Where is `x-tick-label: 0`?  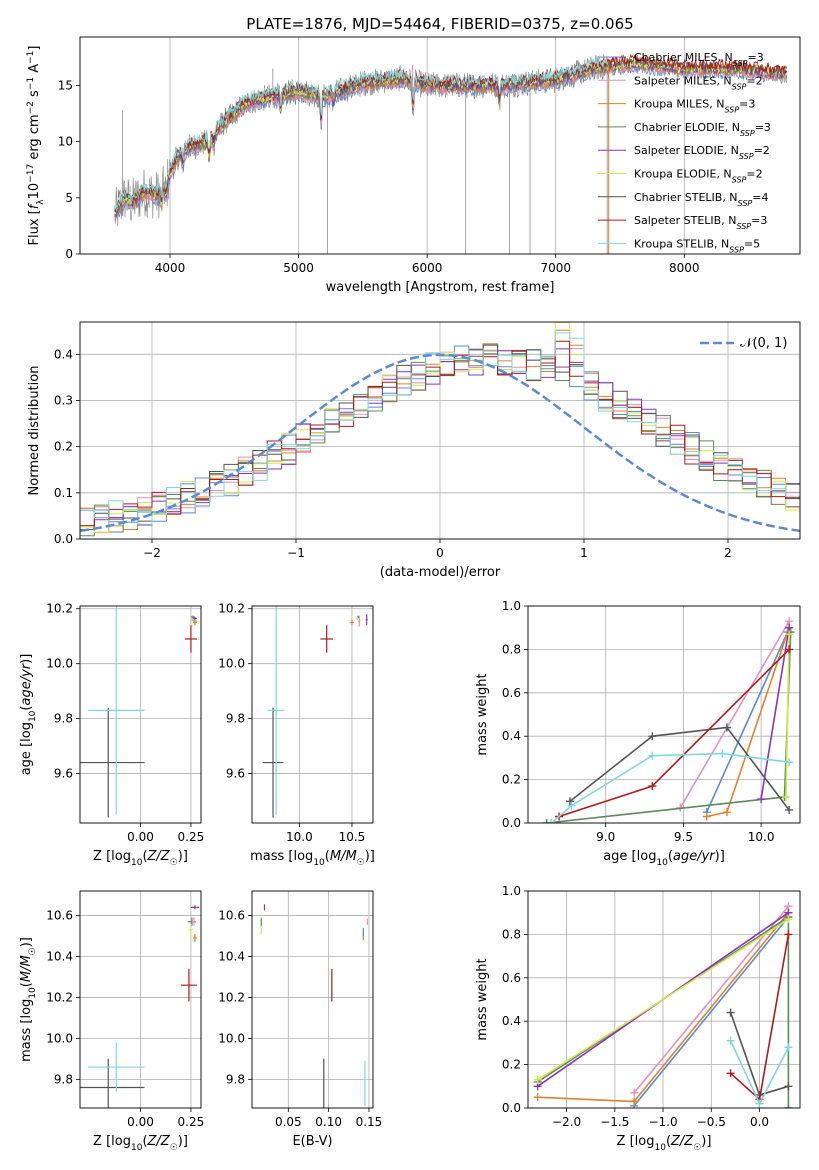 x-tick-label: 0 is located at coordinates (440, 553).